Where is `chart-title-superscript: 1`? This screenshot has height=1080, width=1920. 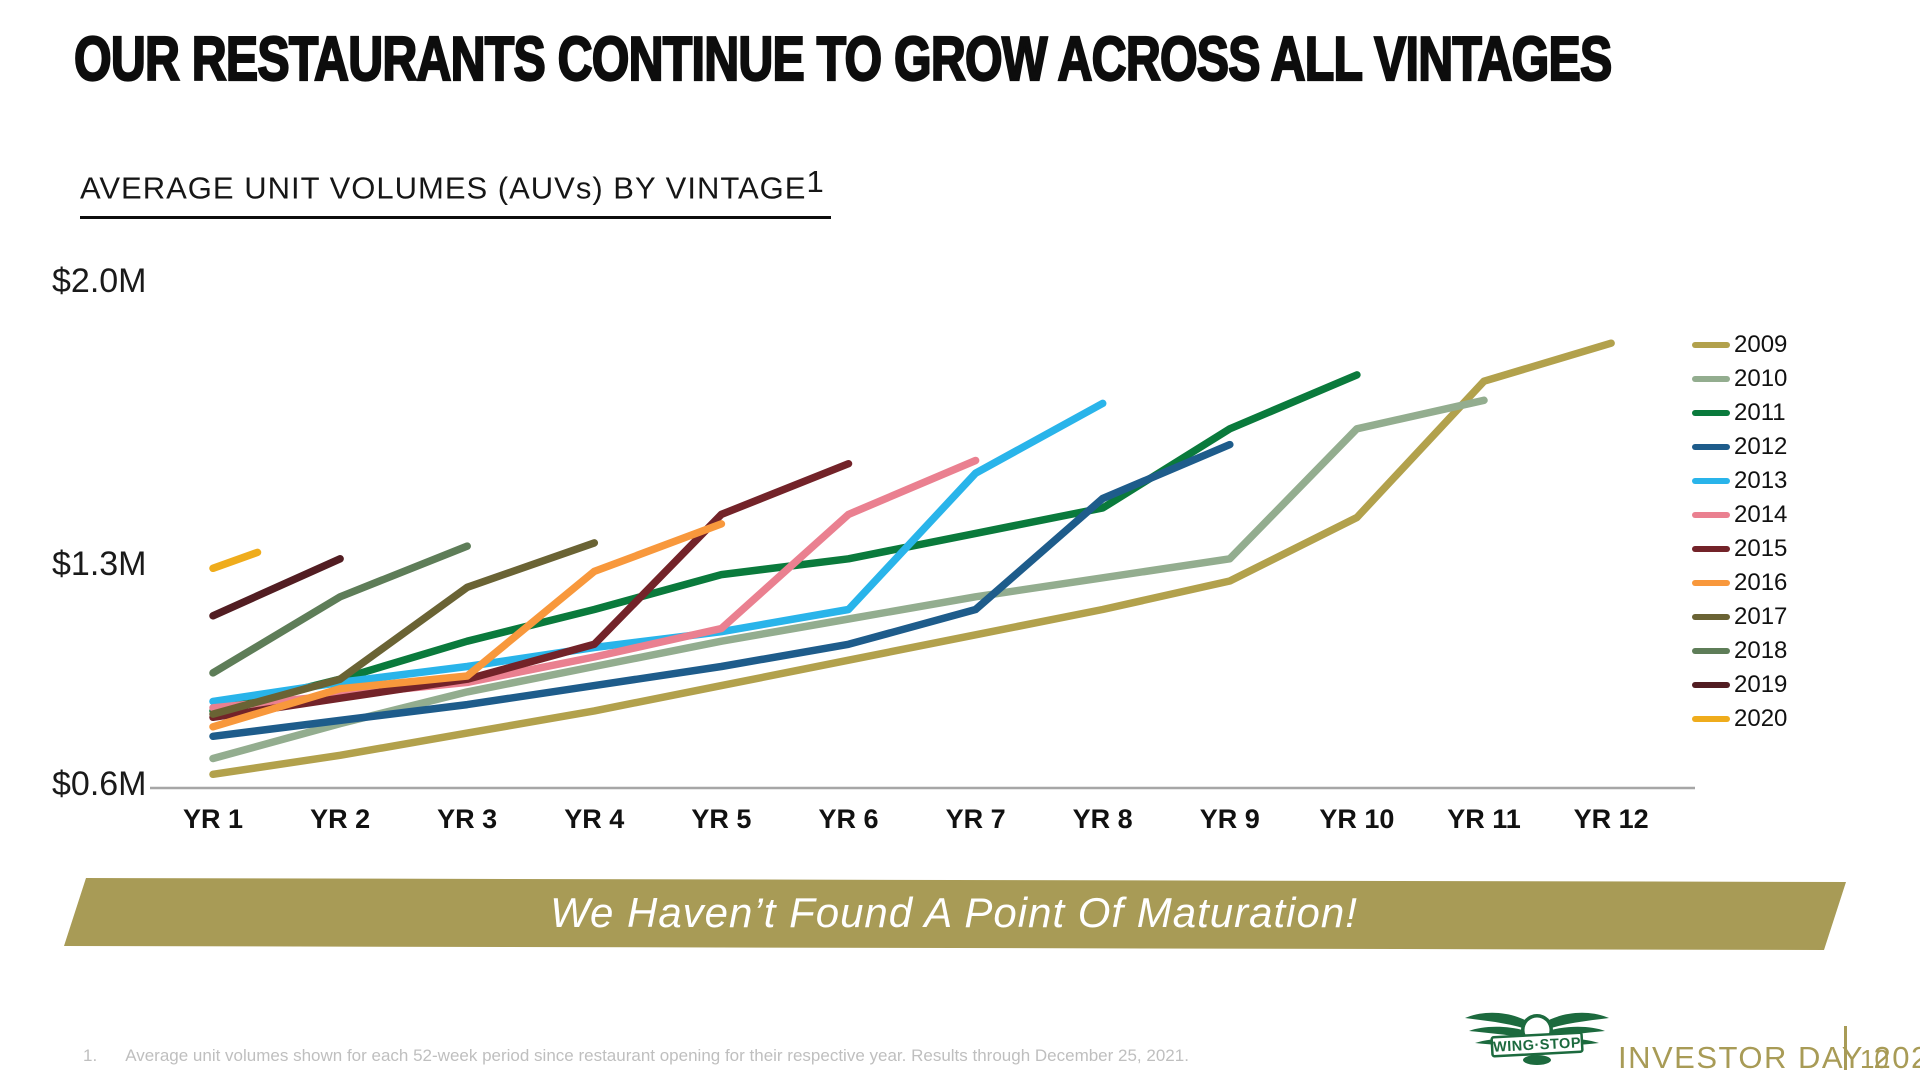
chart-title-superscript: 1 is located at coordinates (815, 181).